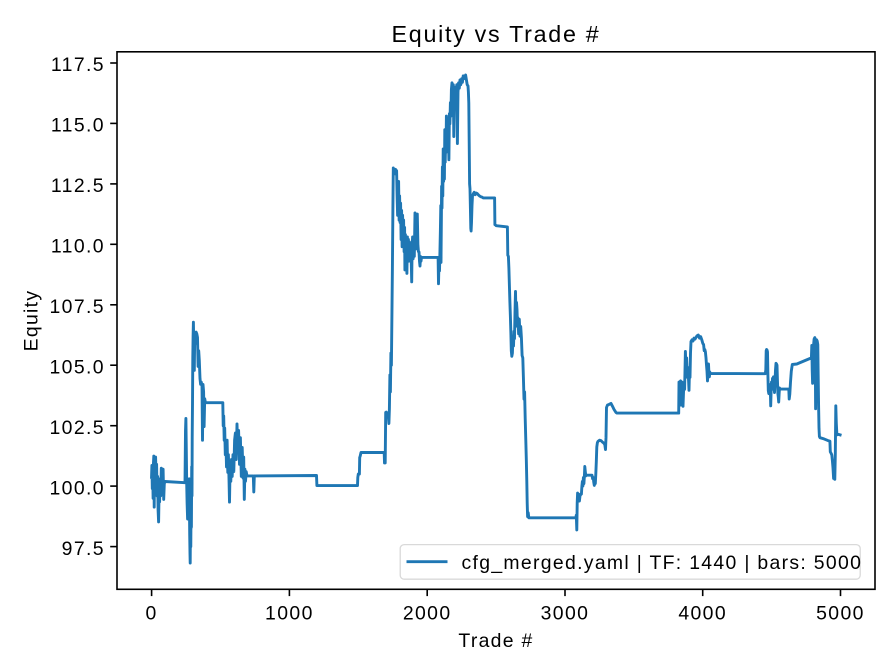  I want to click on svg-text: 102.5, so click(77, 428).